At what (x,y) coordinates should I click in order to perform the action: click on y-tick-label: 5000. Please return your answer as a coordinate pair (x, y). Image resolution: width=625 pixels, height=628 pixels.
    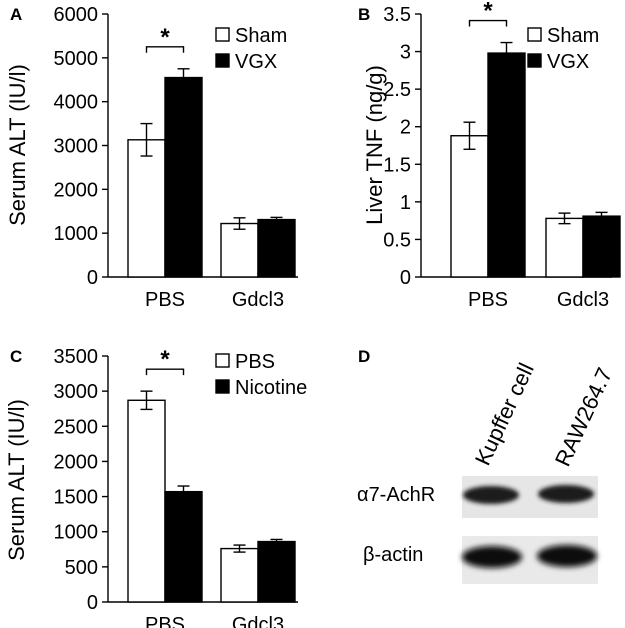
    Looking at the image, I should click on (76, 59).